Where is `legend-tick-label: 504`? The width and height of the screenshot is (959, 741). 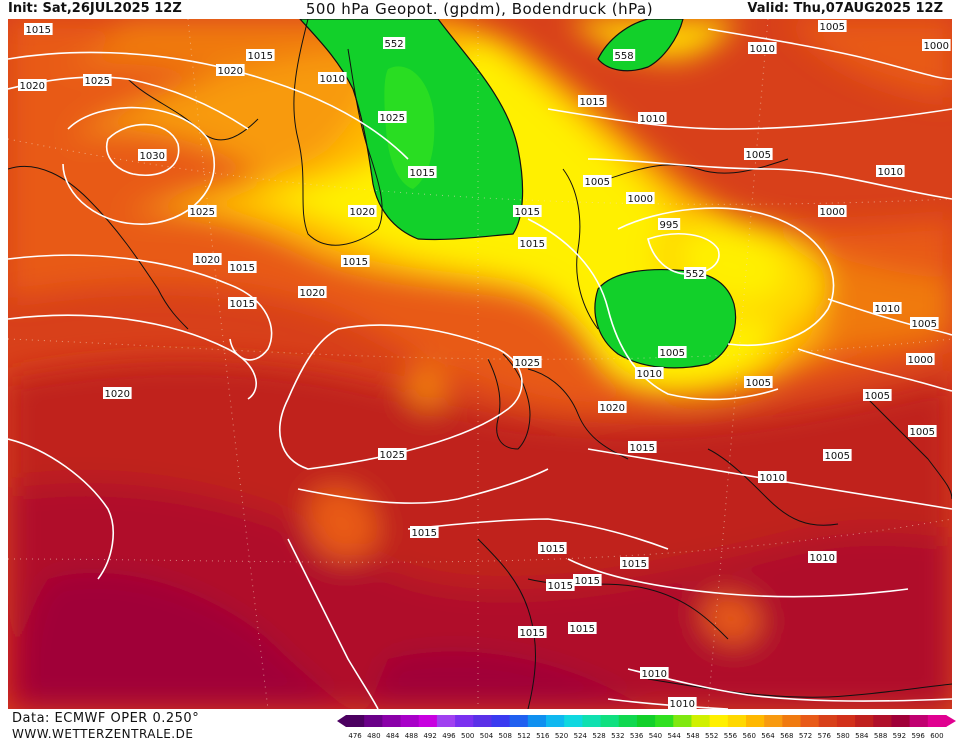 legend-tick-label: 504 is located at coordinates (487, 736).